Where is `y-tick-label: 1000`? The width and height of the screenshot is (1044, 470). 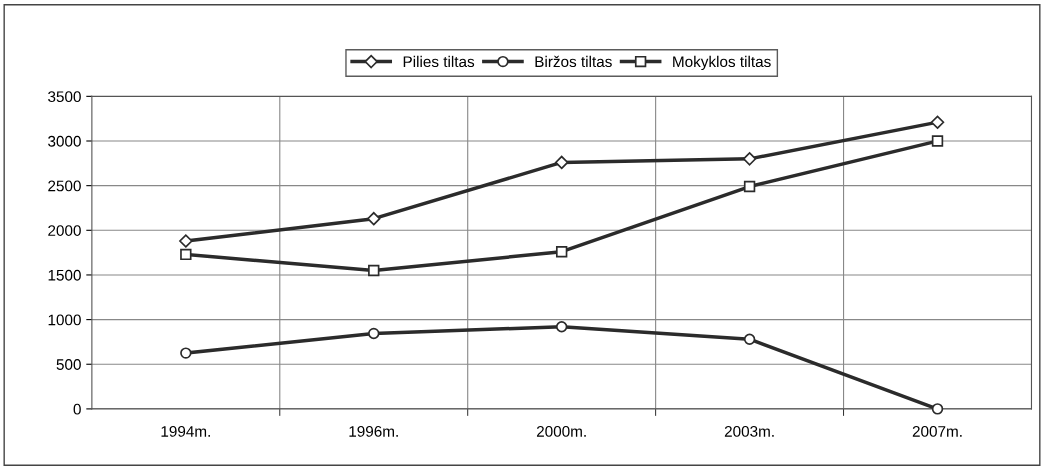
y-tick-label: 1000 is located at coordinates (64, 320).